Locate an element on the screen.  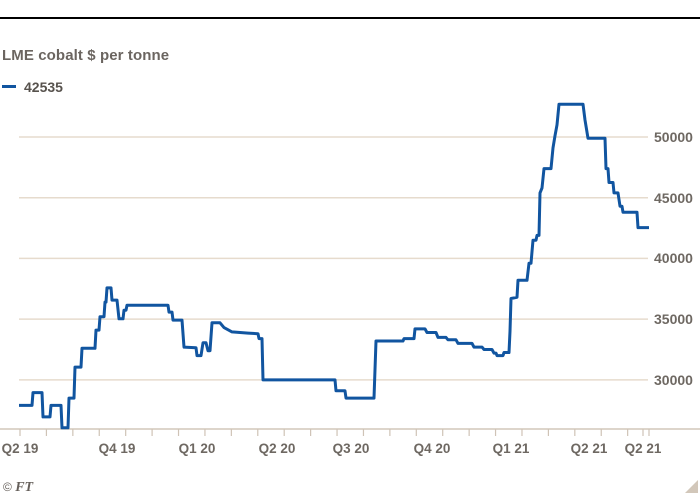
x-axis-label: Q4 20 is located at coordinates (432, 448).